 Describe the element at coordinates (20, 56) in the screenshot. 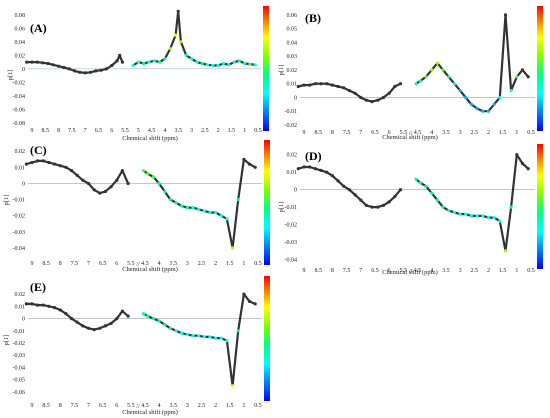

I see `y-tick-label: 0.02` at that location.